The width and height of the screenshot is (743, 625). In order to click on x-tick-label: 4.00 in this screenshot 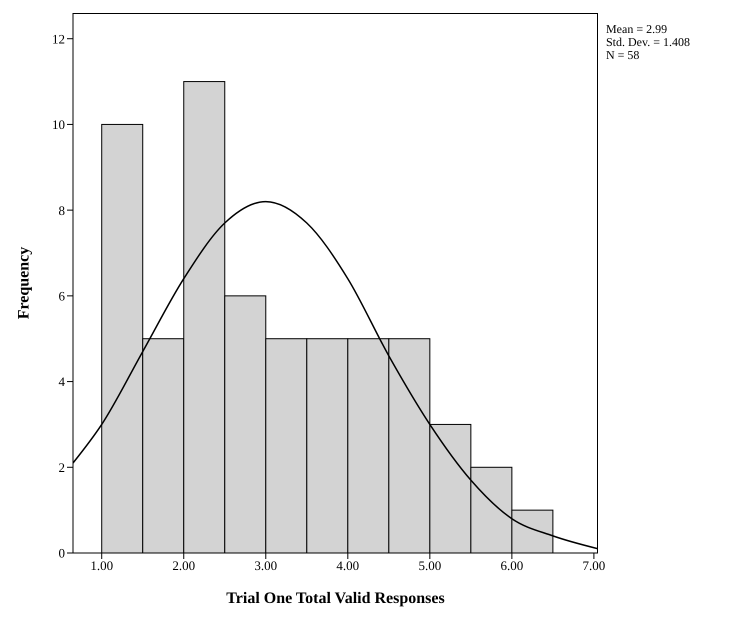, I will do `click(348, 566)`.